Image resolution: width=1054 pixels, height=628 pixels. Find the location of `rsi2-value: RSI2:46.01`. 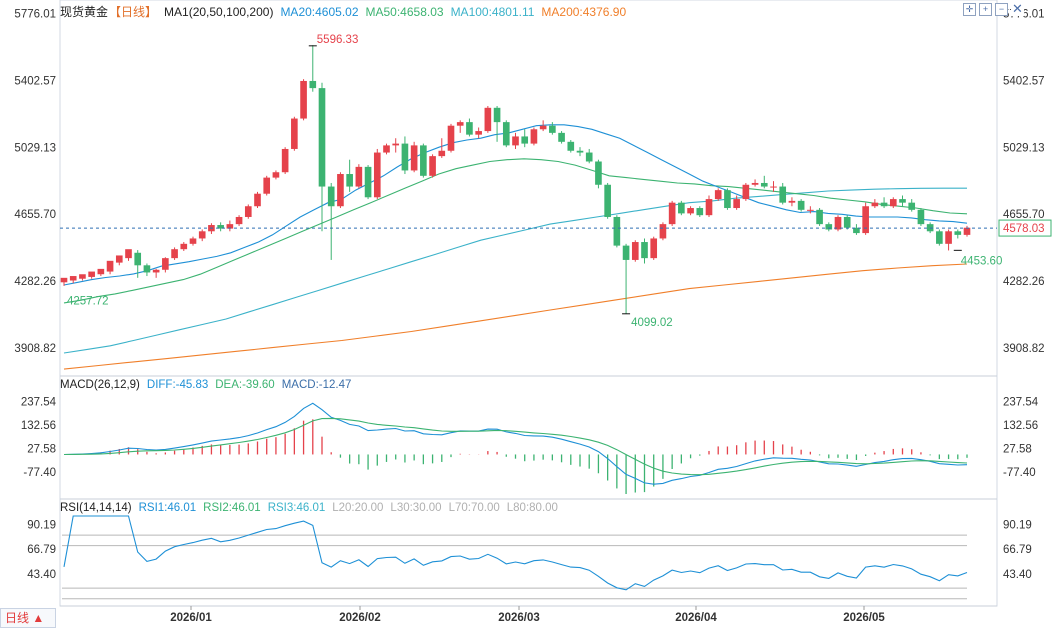

rsi2-value: RSI2:46.01 is located at coordinates (232, 508).